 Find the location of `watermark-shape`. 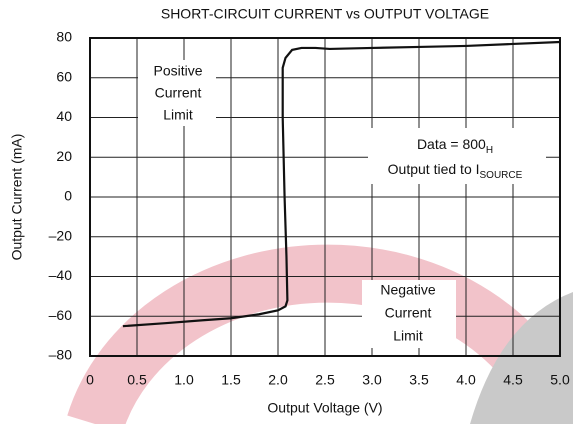

watermark-shape is located at coordinates (521, 358).